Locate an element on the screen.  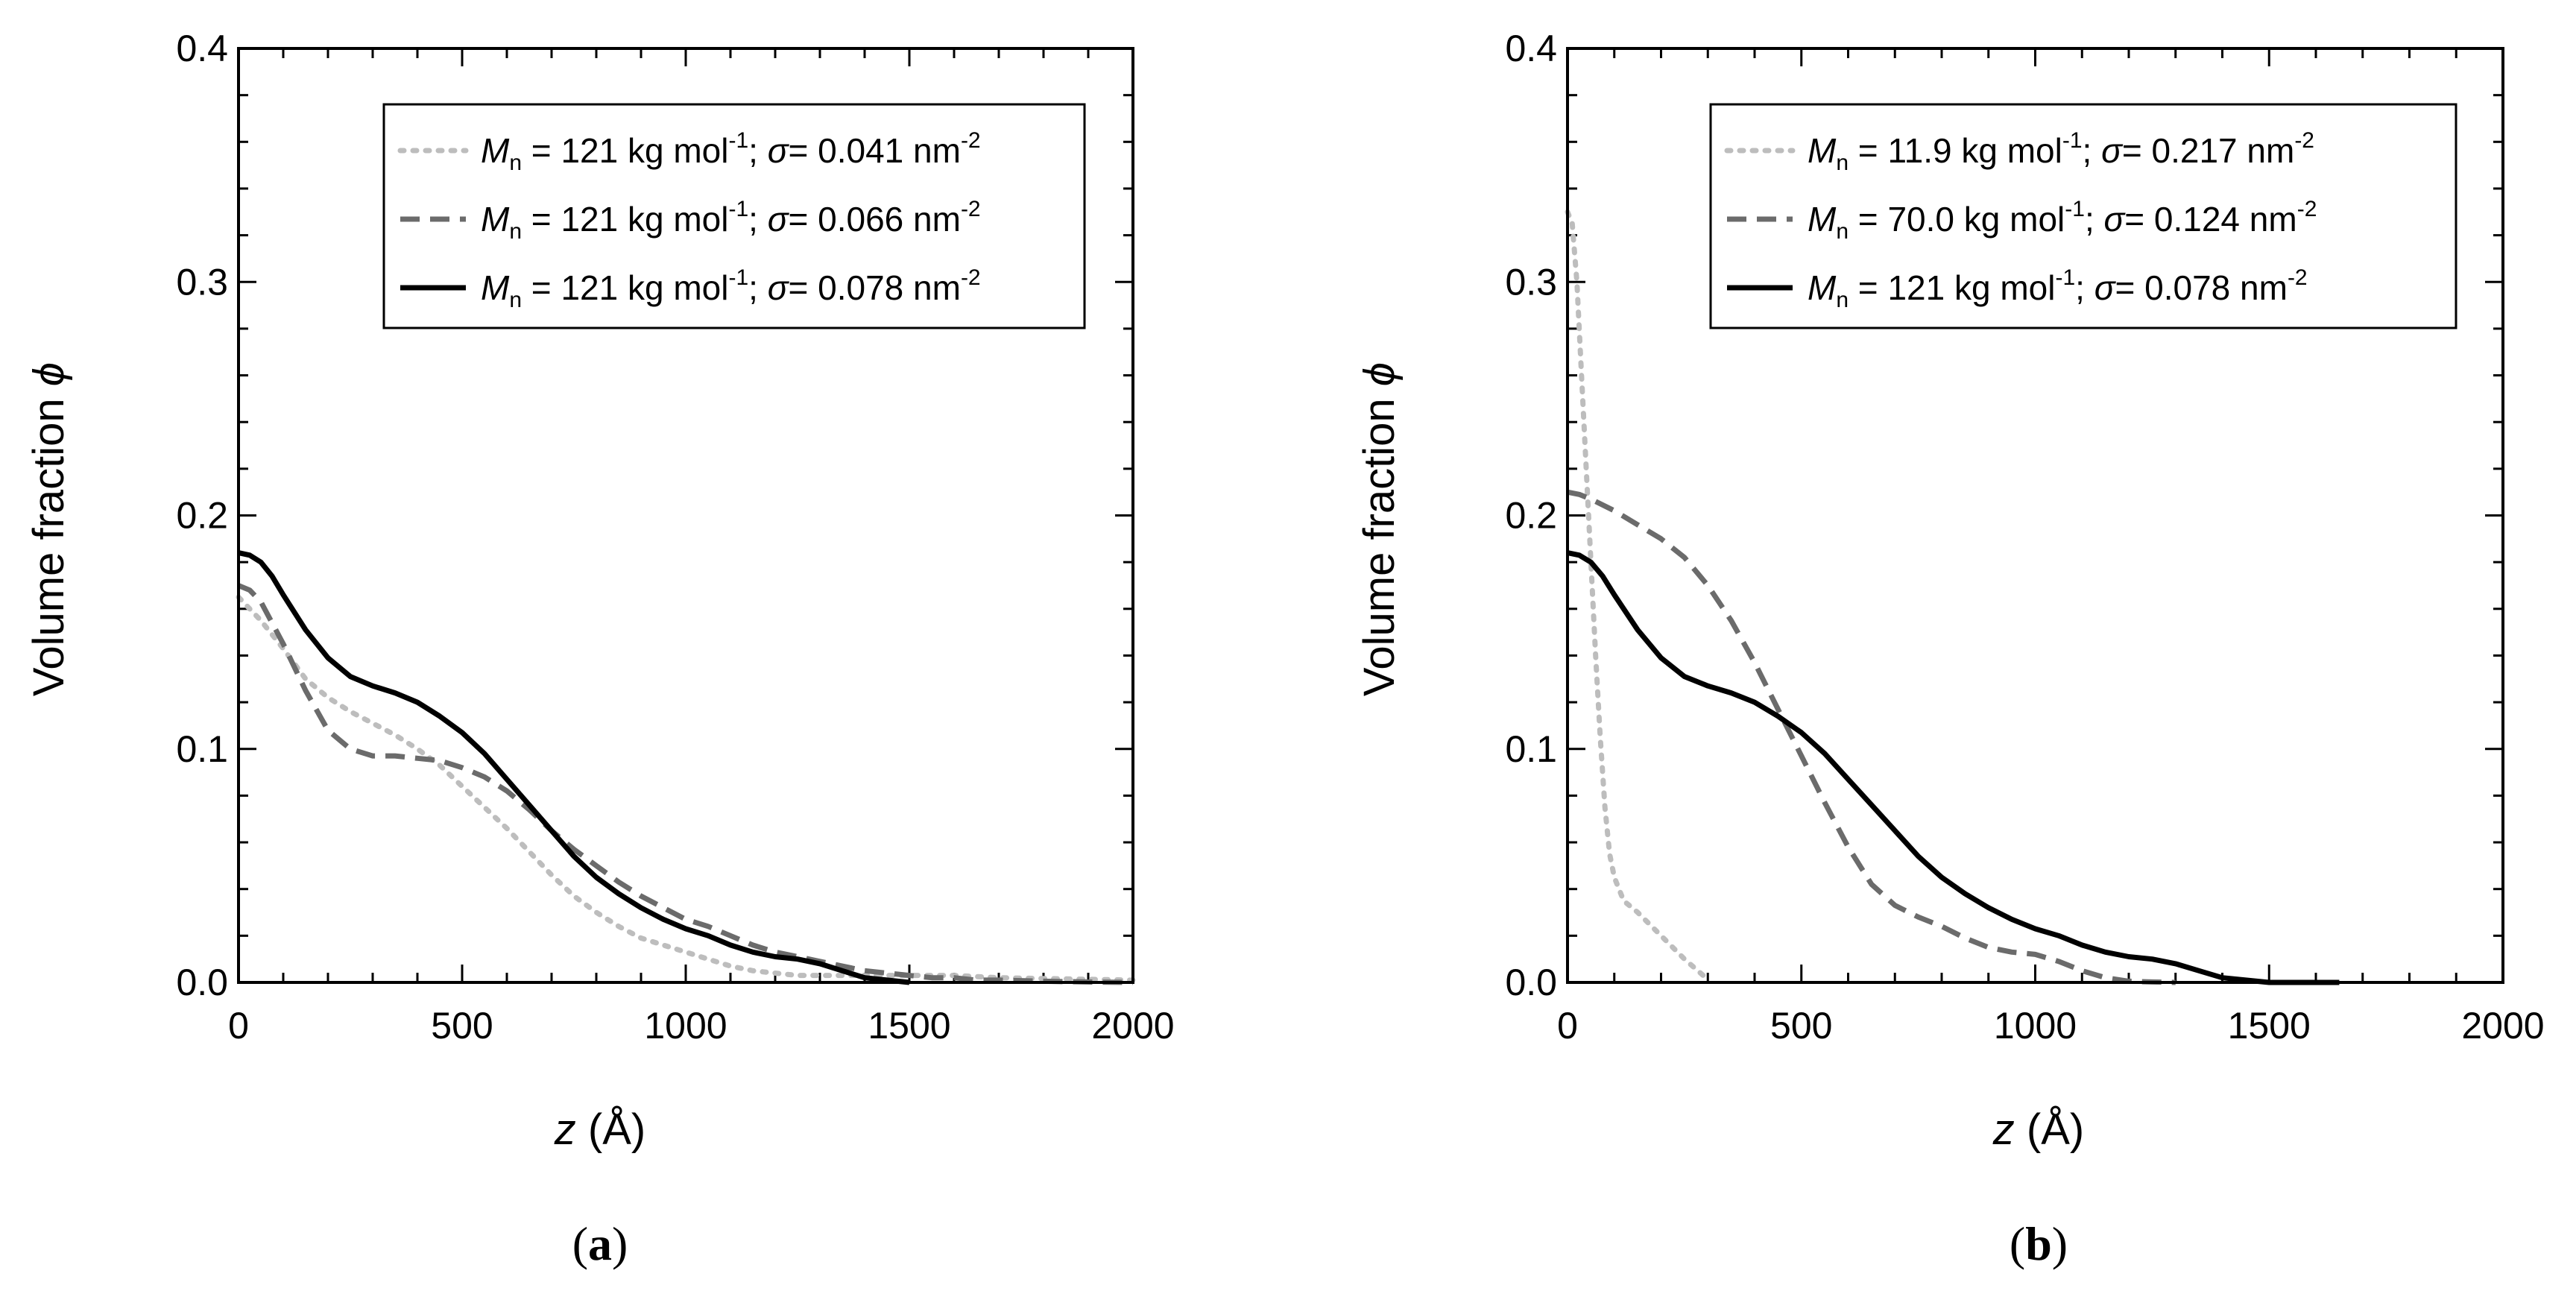
legend-entry-label: Mn = 121 kg mol-1; σ= 0.041 nm-2 is located at coordinates (731, 151).